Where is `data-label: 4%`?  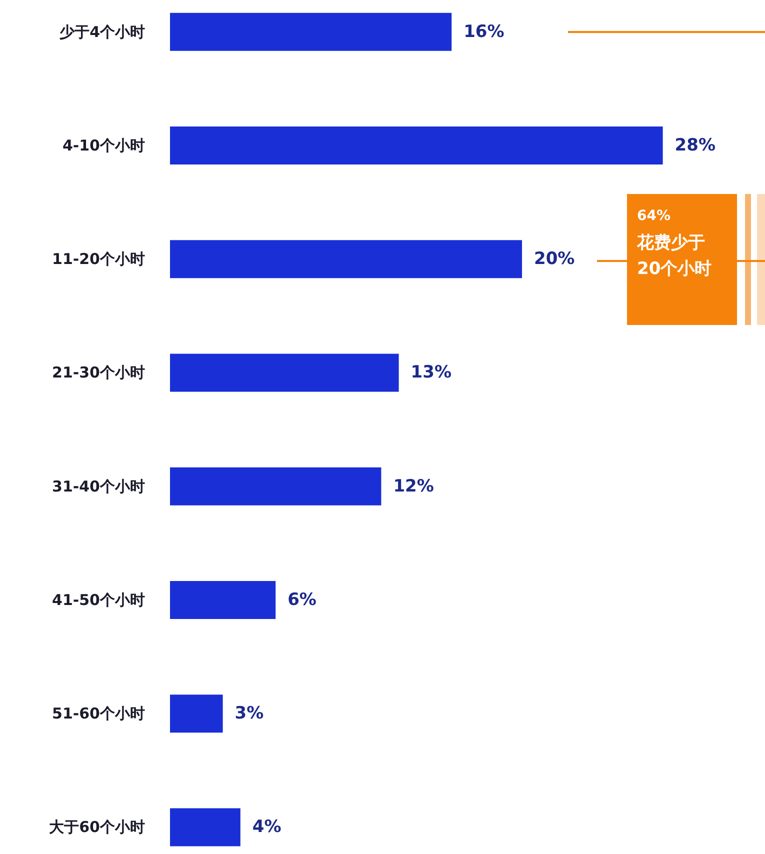
data-label: 4% is located at coordinates (267, 827).